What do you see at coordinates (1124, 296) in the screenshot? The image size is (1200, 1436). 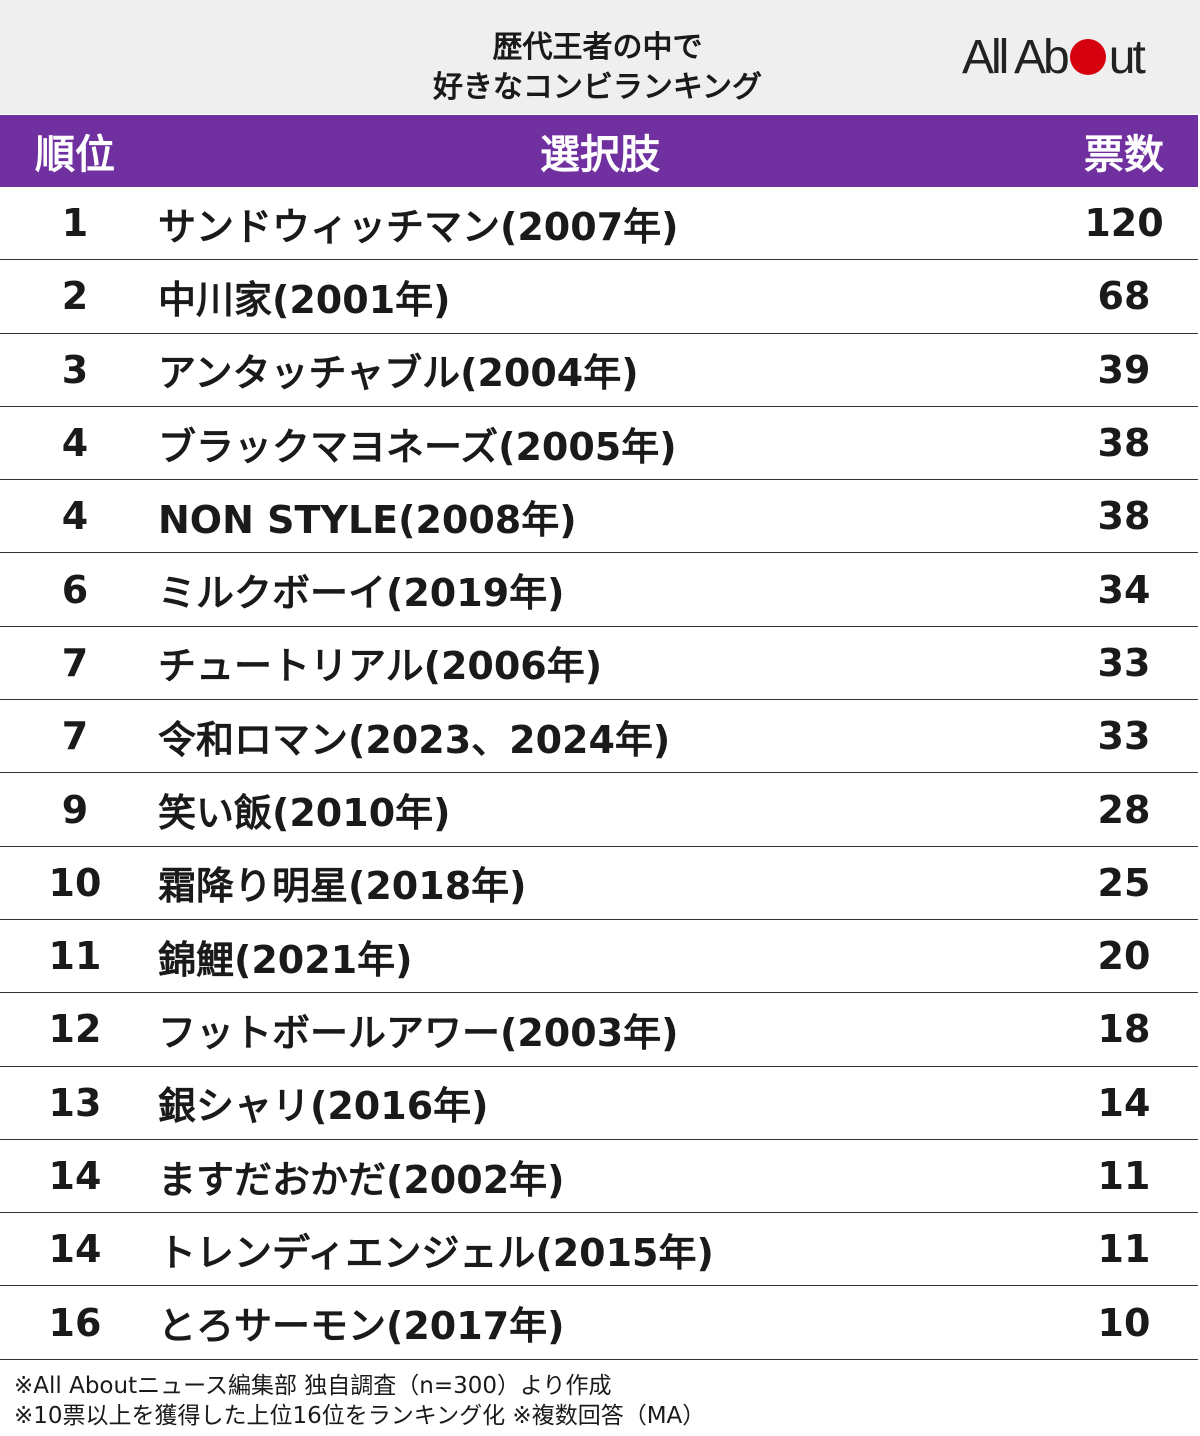 I see `votes: 68` at bounding box center [1124, 296].